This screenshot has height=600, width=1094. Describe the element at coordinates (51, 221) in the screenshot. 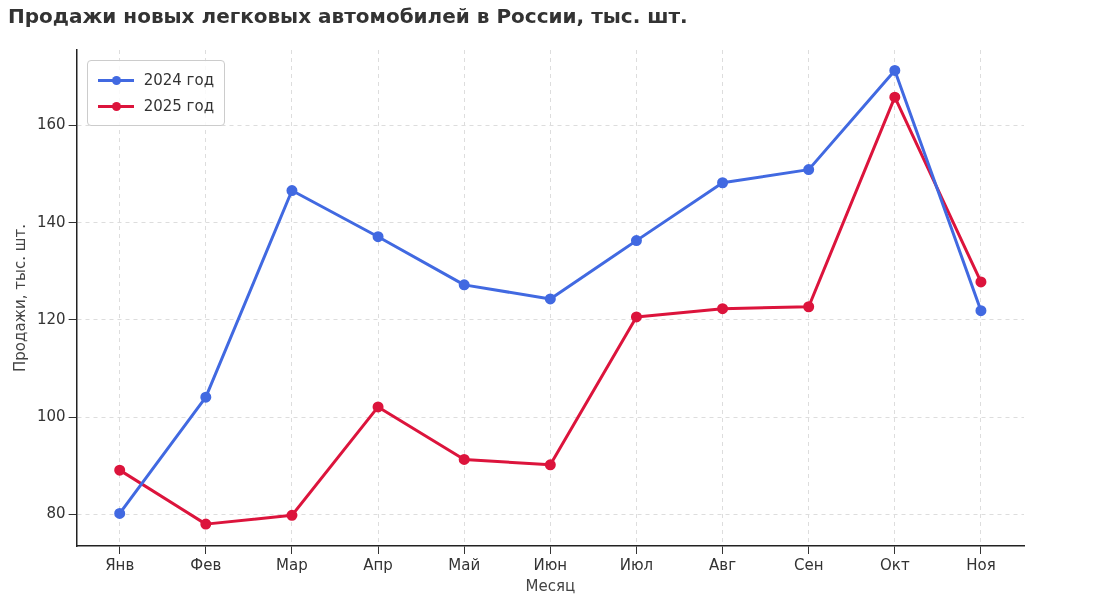

I see `y-tick-label: 140` at that location.